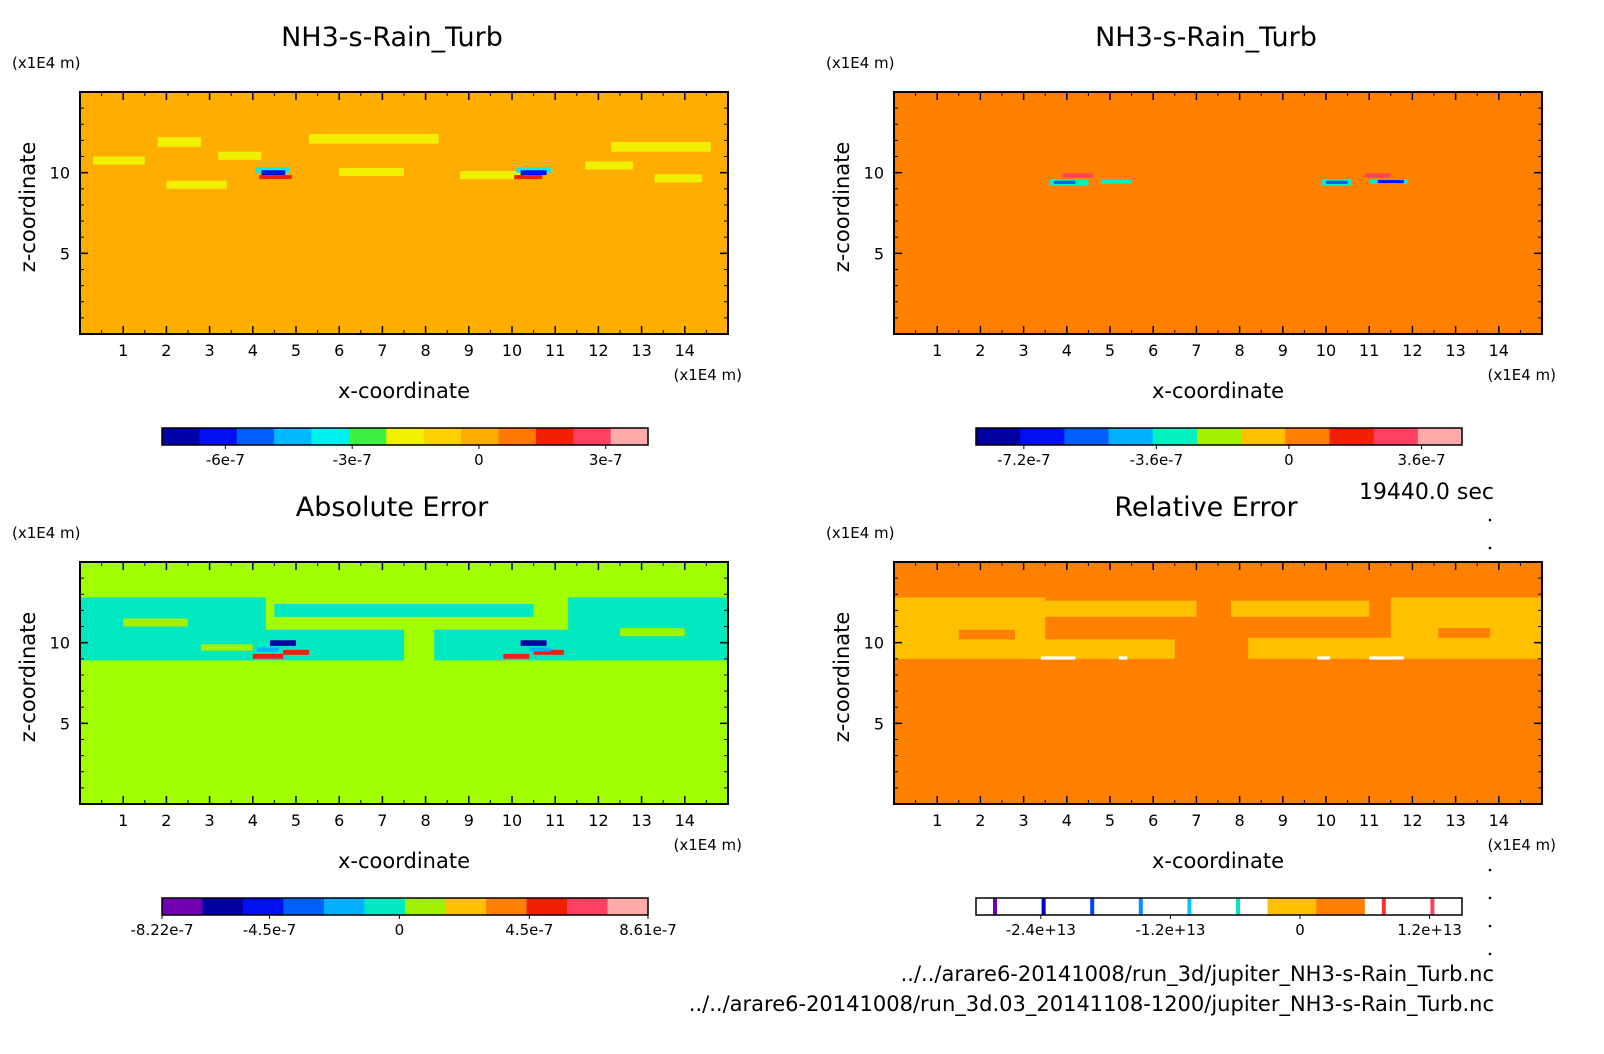  Describe the element at coordinates (1455, 350) in the screenshot. I see `x-tick-label: 13` at that location.